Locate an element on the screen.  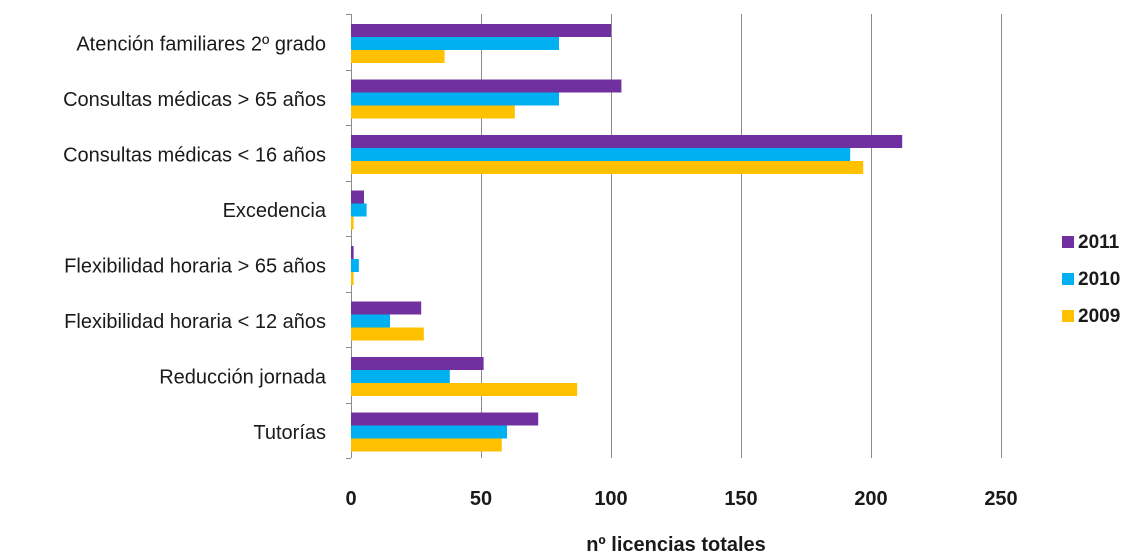
legend-label-2010: 2010 is located at coordinates (1099, 279).